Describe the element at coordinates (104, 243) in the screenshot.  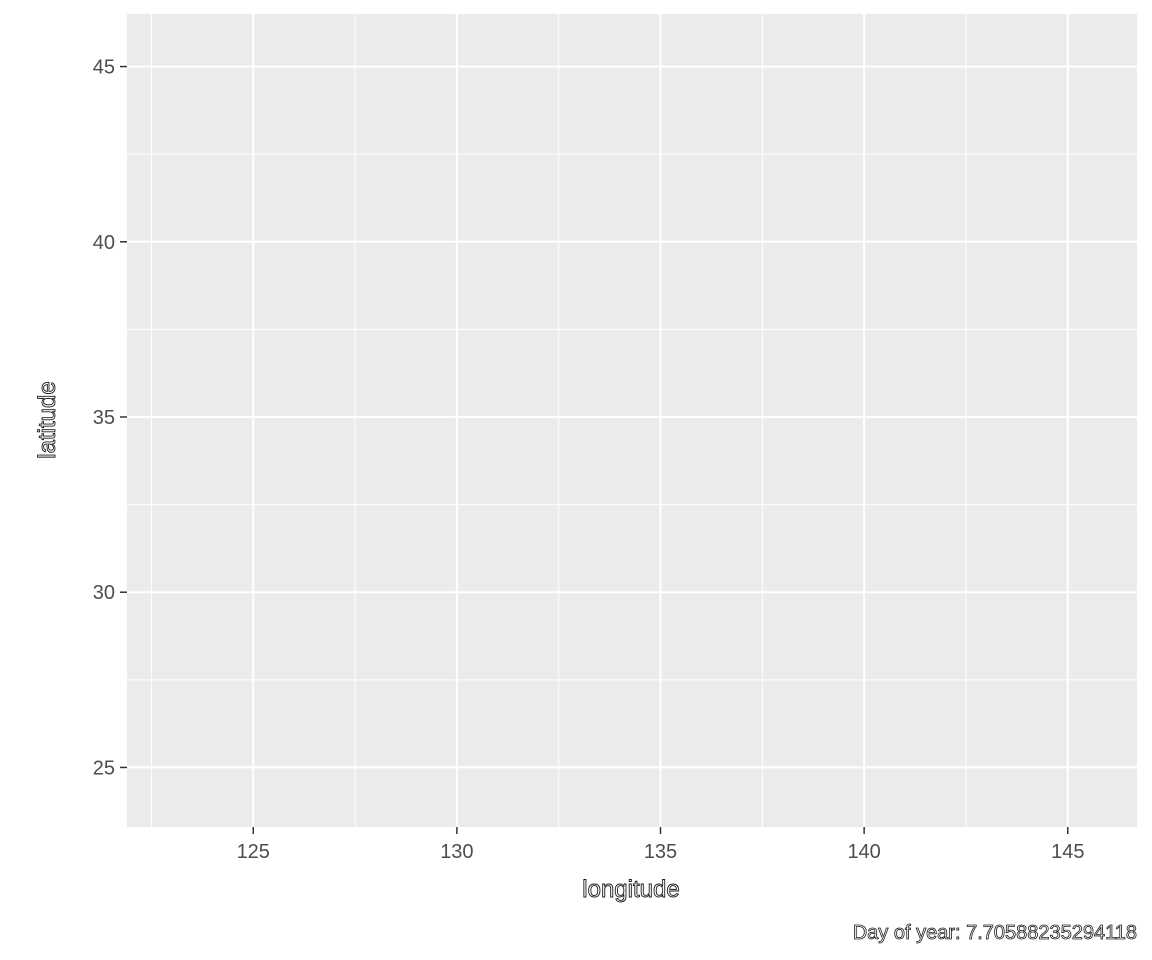
I see `y-tick-label: 40` at that location.